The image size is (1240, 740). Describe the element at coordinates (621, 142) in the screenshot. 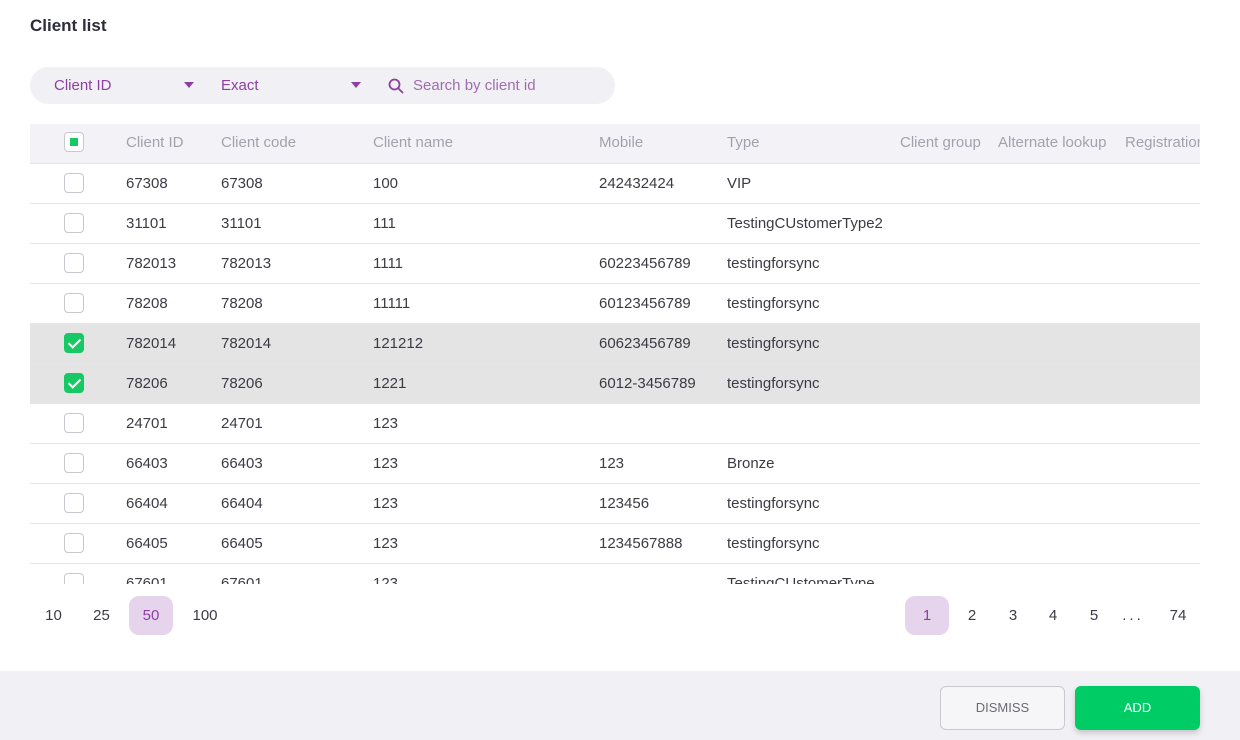

I see `column-header-mobile: Mobile` at that location.